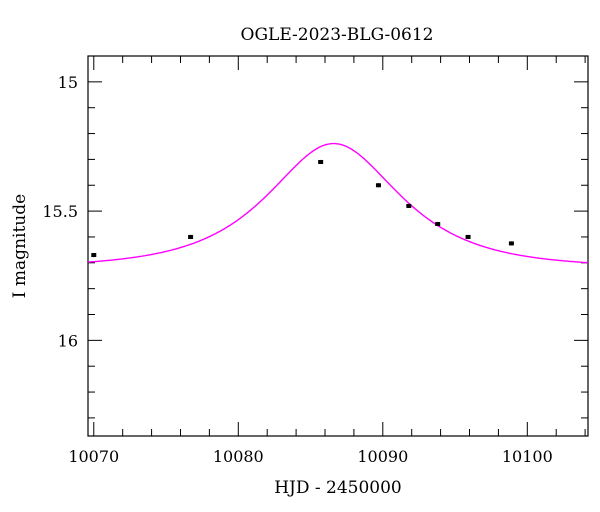  Describe the element at coordinates (382, 456) in the screenshot. I see `x-tick-label: 10090` at that location.